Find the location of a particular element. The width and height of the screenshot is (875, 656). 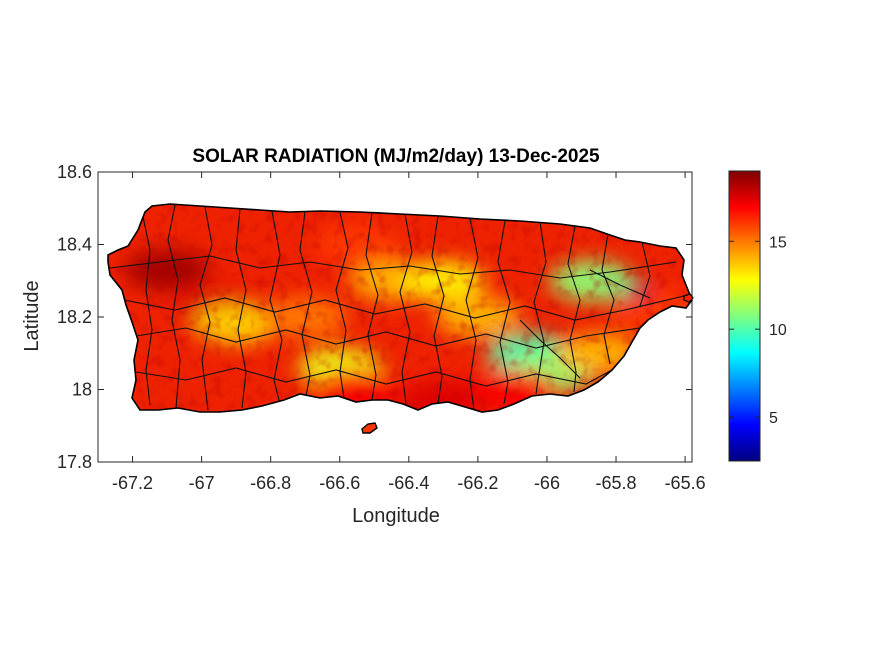

x-tick-label: -66.2 is located at coordinates (477, 483).